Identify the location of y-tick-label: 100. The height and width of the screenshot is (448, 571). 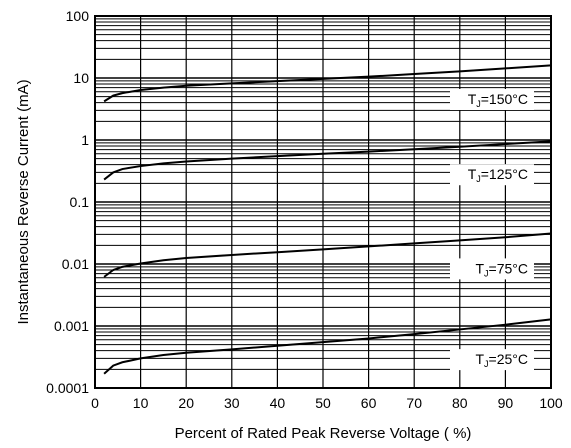
(78, 16).